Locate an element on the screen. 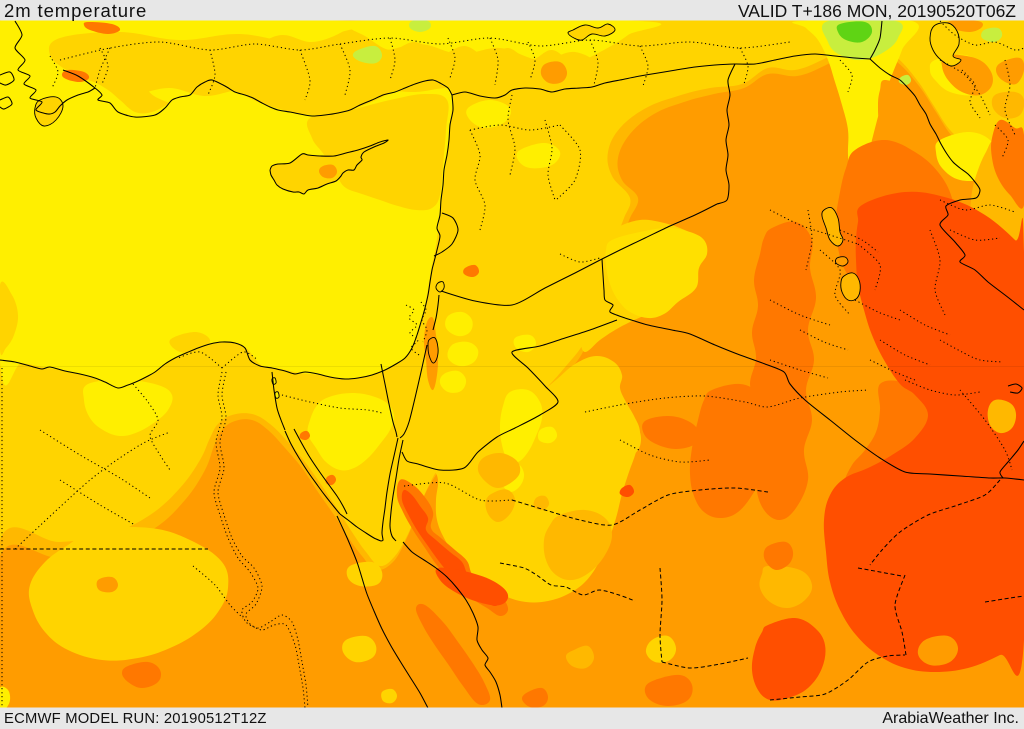 The width and height of the screenshot is (1024, 729). svg-text: ECMWF MODEL RUN: 20190512T12Z is located at coordinates (135, 719).